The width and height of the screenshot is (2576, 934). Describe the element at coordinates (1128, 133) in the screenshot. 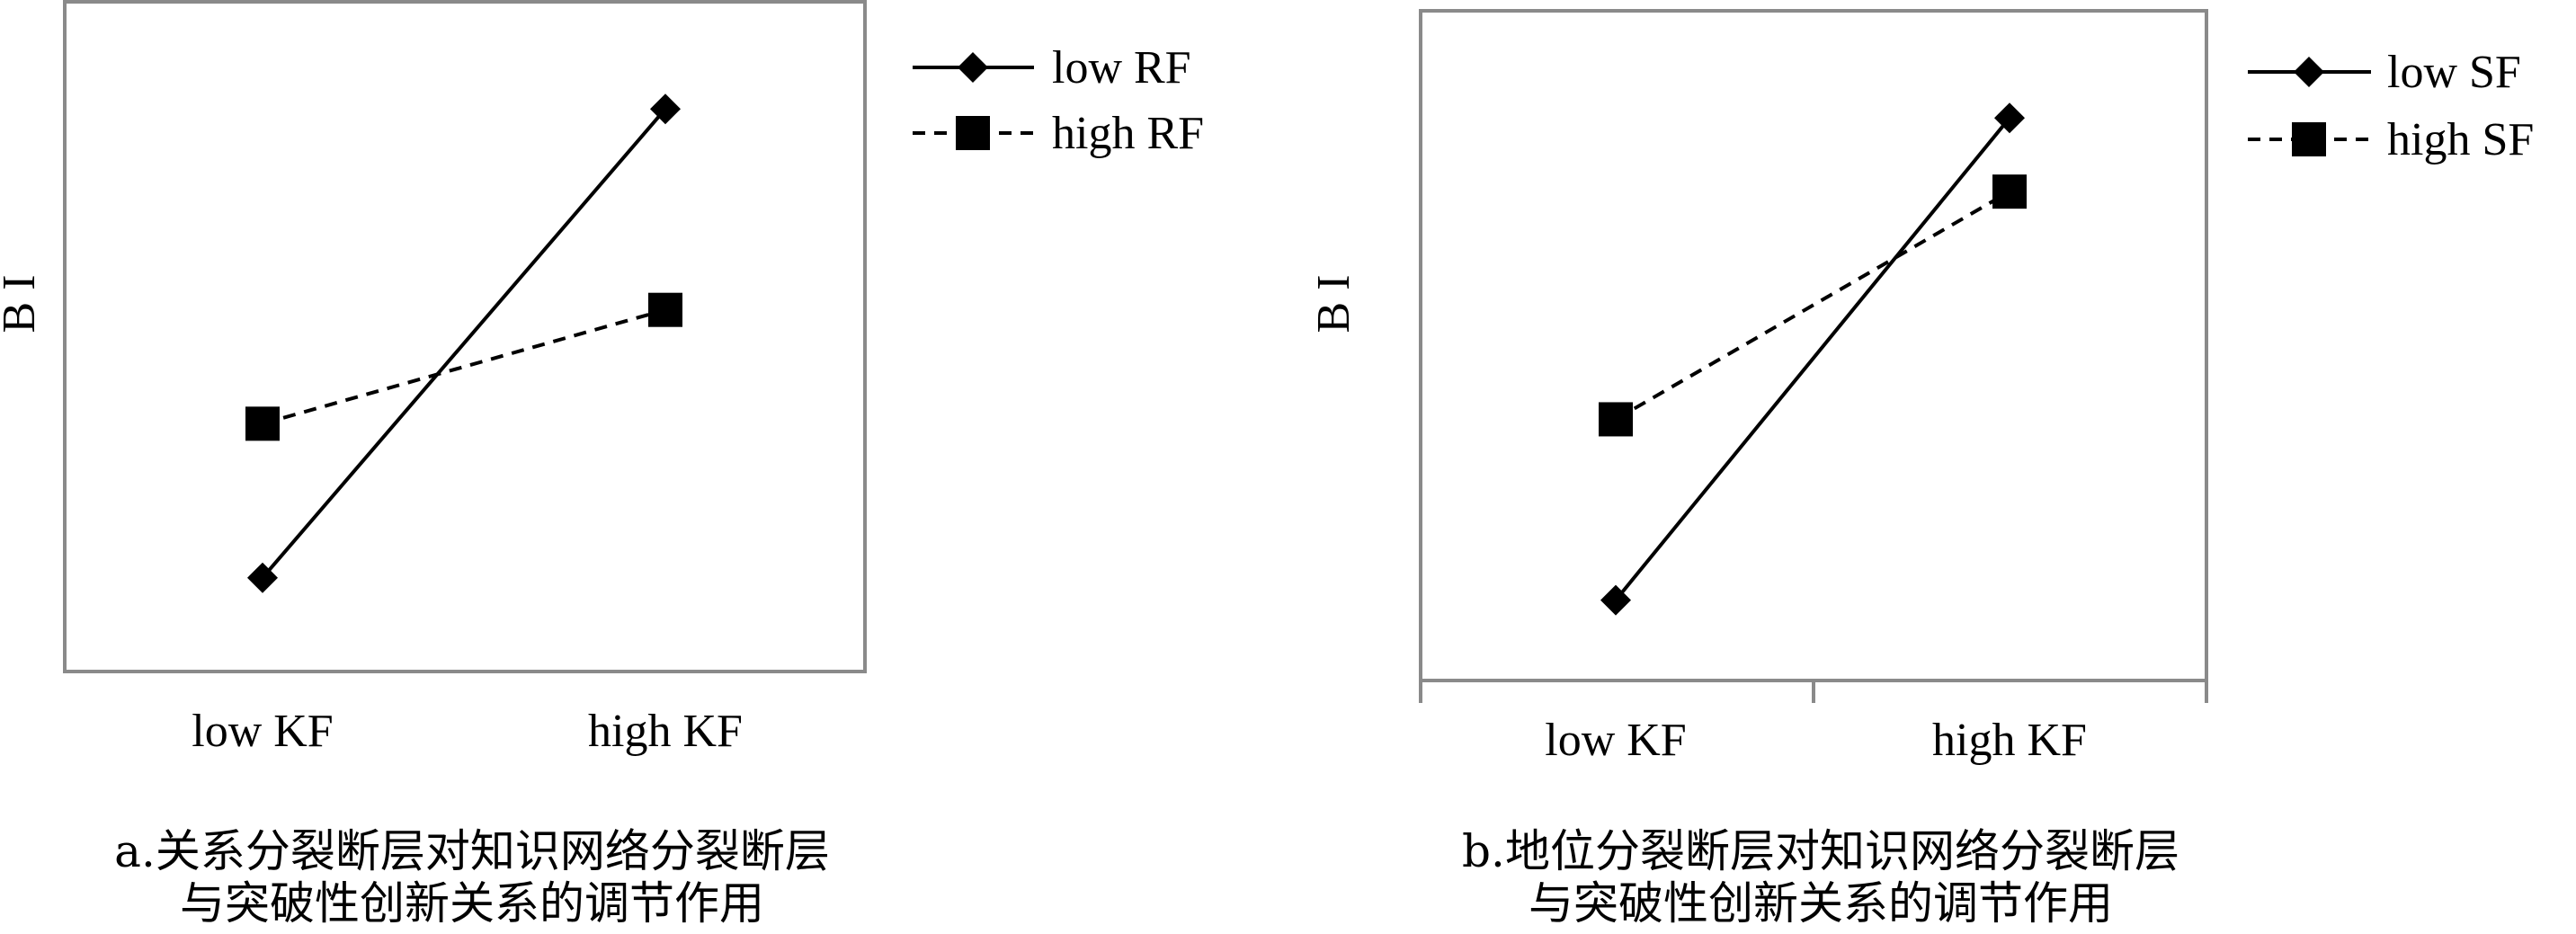

I see `chart-a-legend-label-2: high RF` at that location.